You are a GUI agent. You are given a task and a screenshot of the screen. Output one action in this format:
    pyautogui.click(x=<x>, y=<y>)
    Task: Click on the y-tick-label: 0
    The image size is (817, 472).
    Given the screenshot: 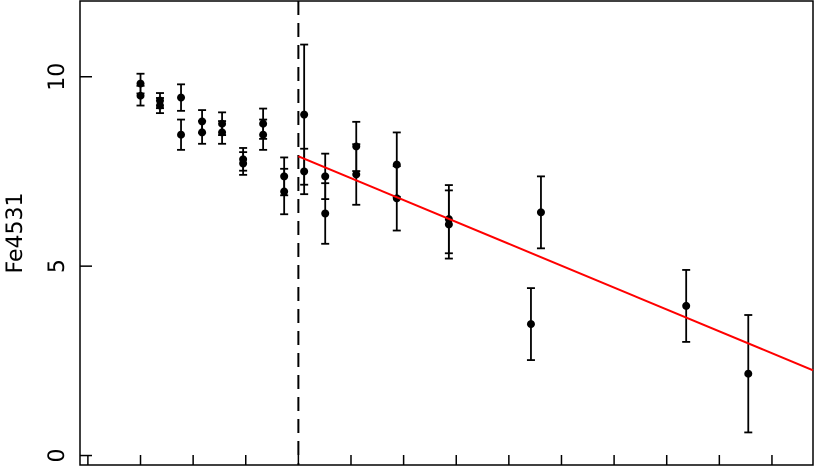 What is the action you would take?
    pyautogui.click(x=57, y=456)
    